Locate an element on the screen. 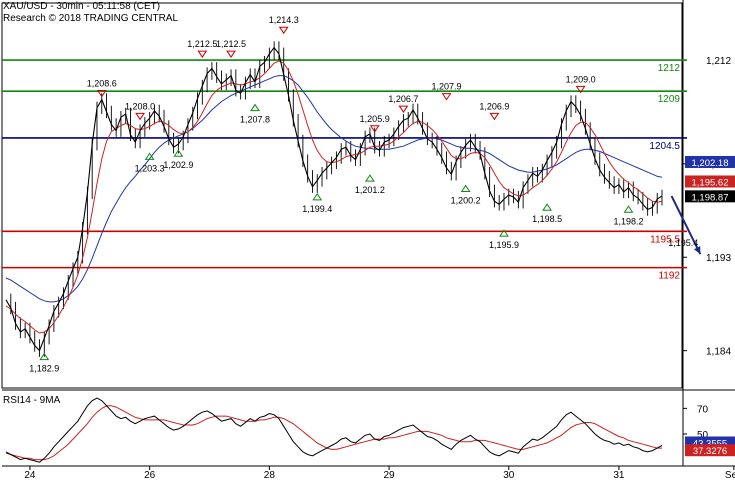  level-label: 1192 is located at coordinates (669, 276).